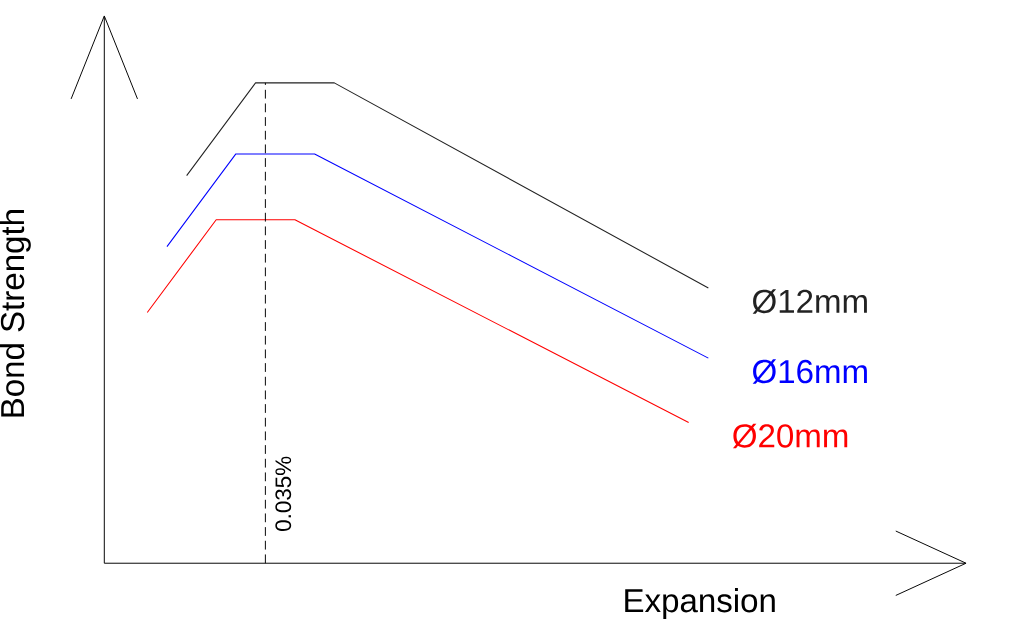  Describe the element at coordinates (283, 494) in the screenshot. I see `annotation: 0.035%` at that location.